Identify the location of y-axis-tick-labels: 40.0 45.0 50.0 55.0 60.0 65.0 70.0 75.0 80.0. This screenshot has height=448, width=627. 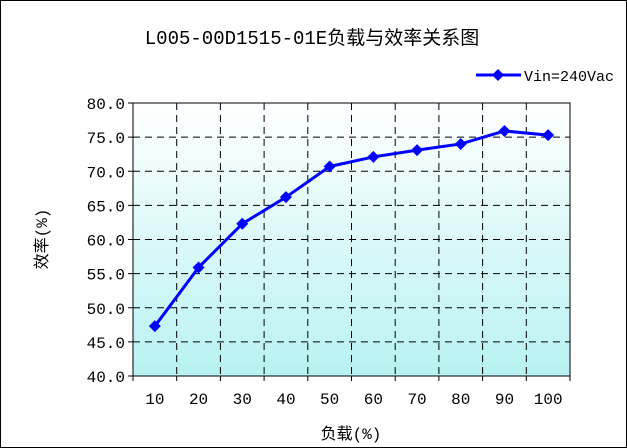
(106, 241).